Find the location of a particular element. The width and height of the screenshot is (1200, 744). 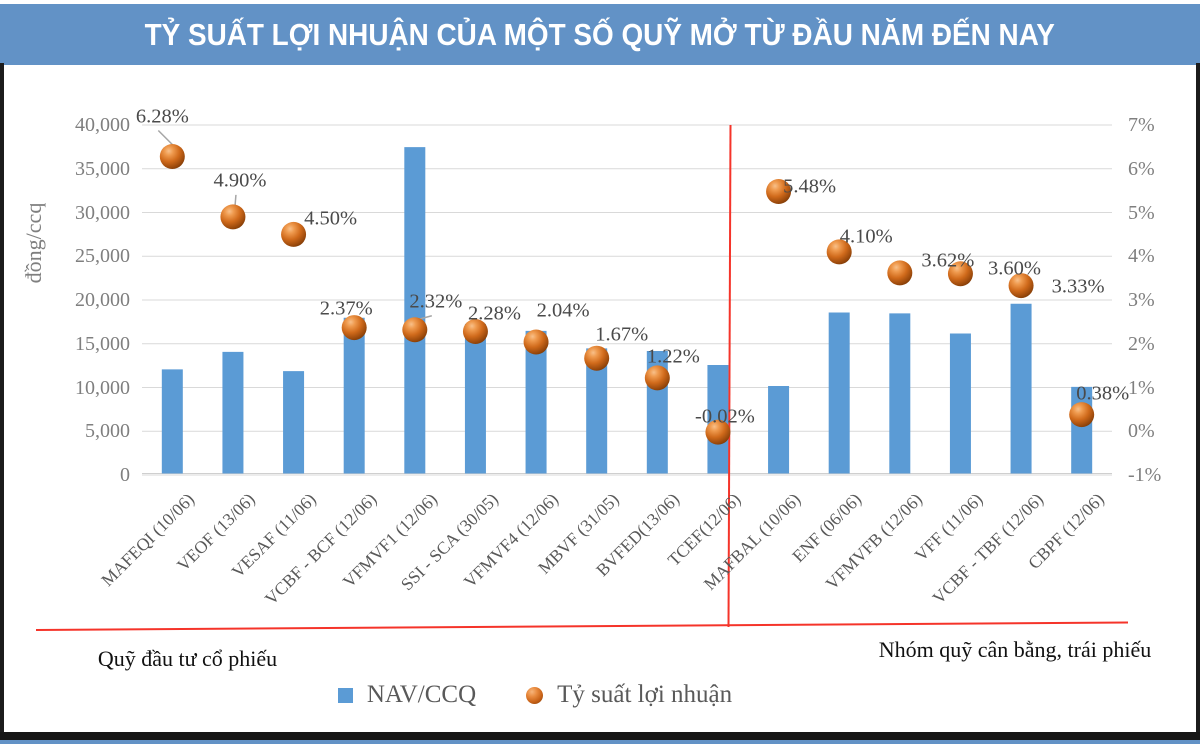

frame-bottom-accent-strip is located at coordinates (600, 742).